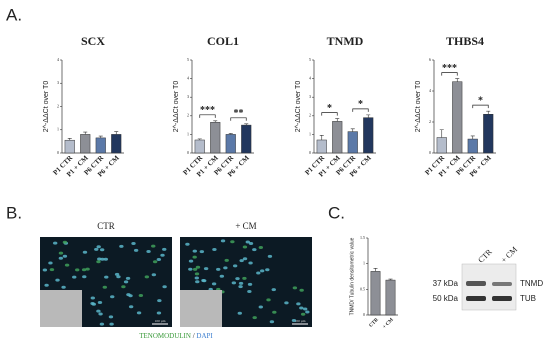 The width and height of the screenshot is (550, 343). I want to click on lane-label: CTR, so click(485, 256).